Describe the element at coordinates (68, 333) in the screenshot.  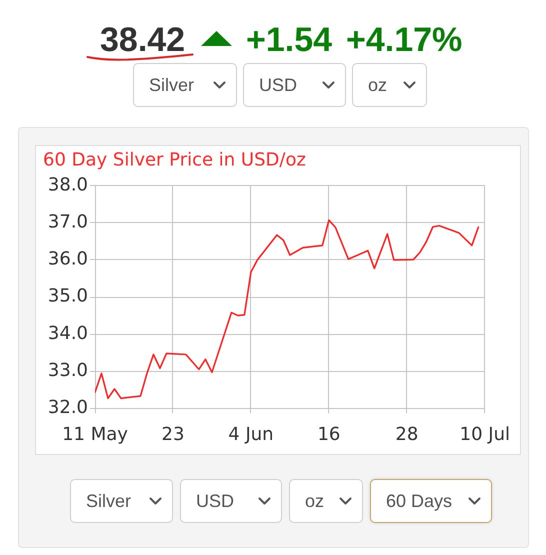
I see `y-tick-label: 34.0` at that location.